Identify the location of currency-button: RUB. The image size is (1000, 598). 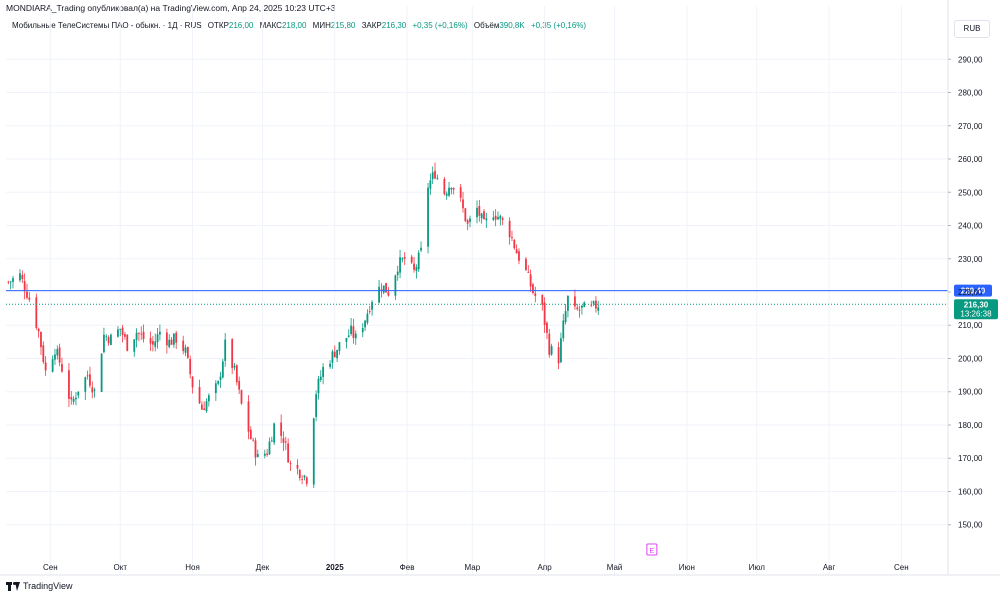
(972, 29).